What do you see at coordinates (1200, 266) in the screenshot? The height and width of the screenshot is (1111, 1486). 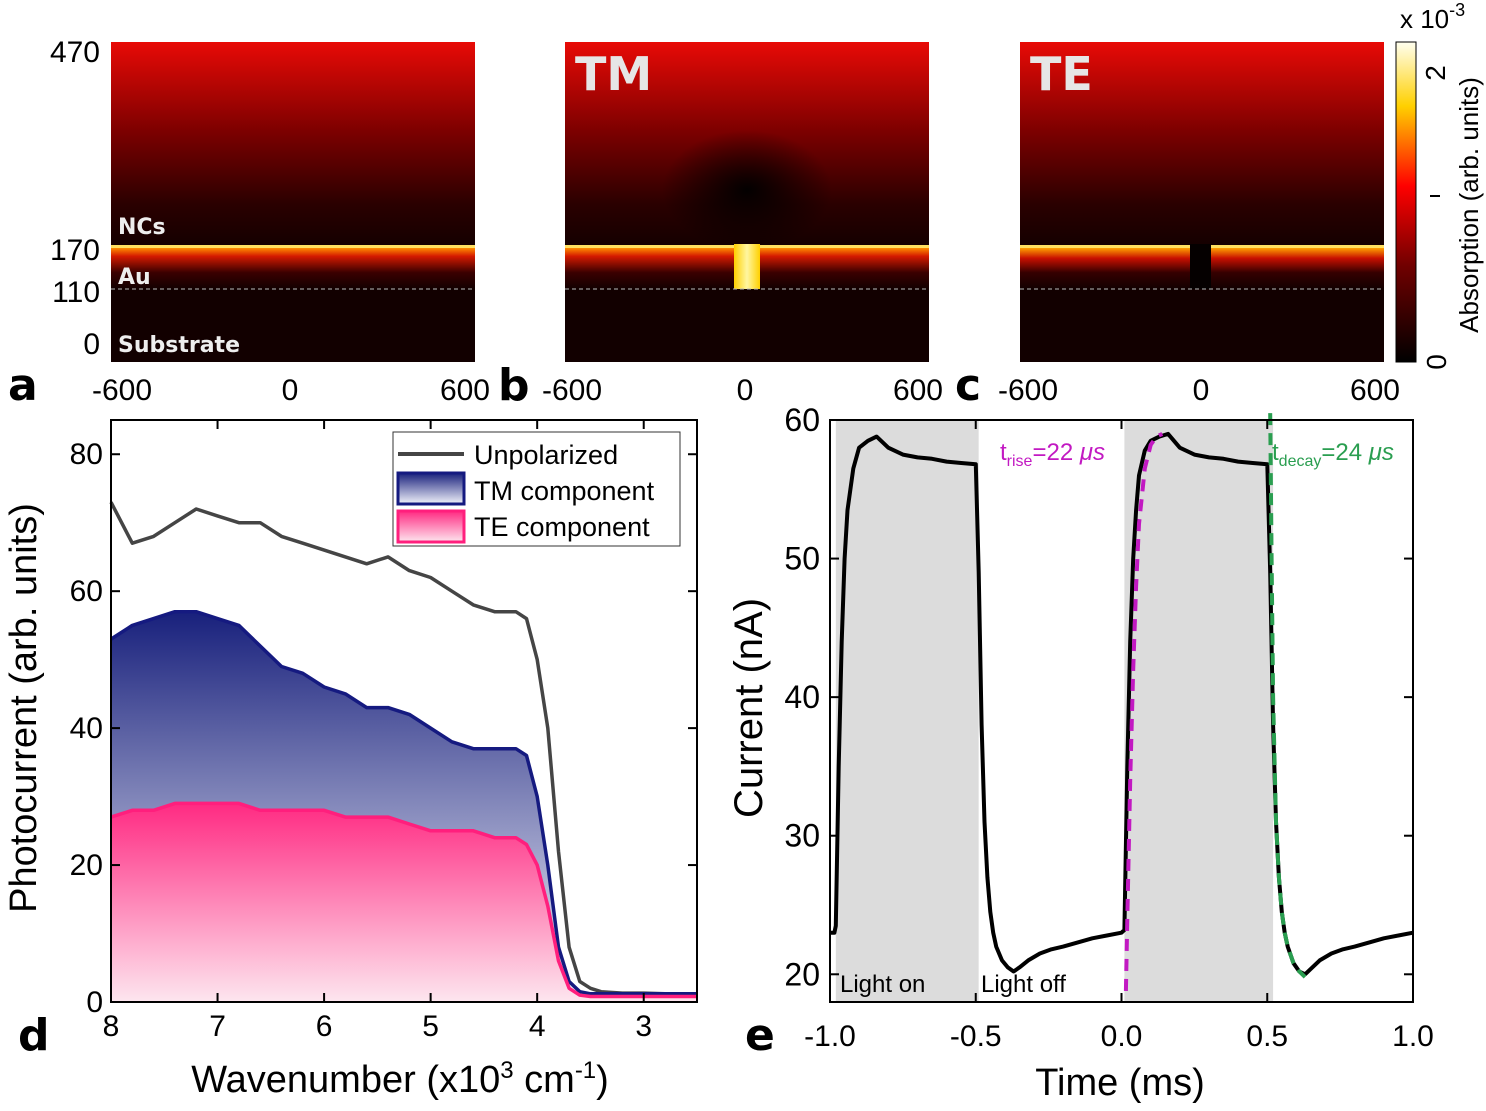 I see `map-c-slot` at bounding box center [1200, 266].